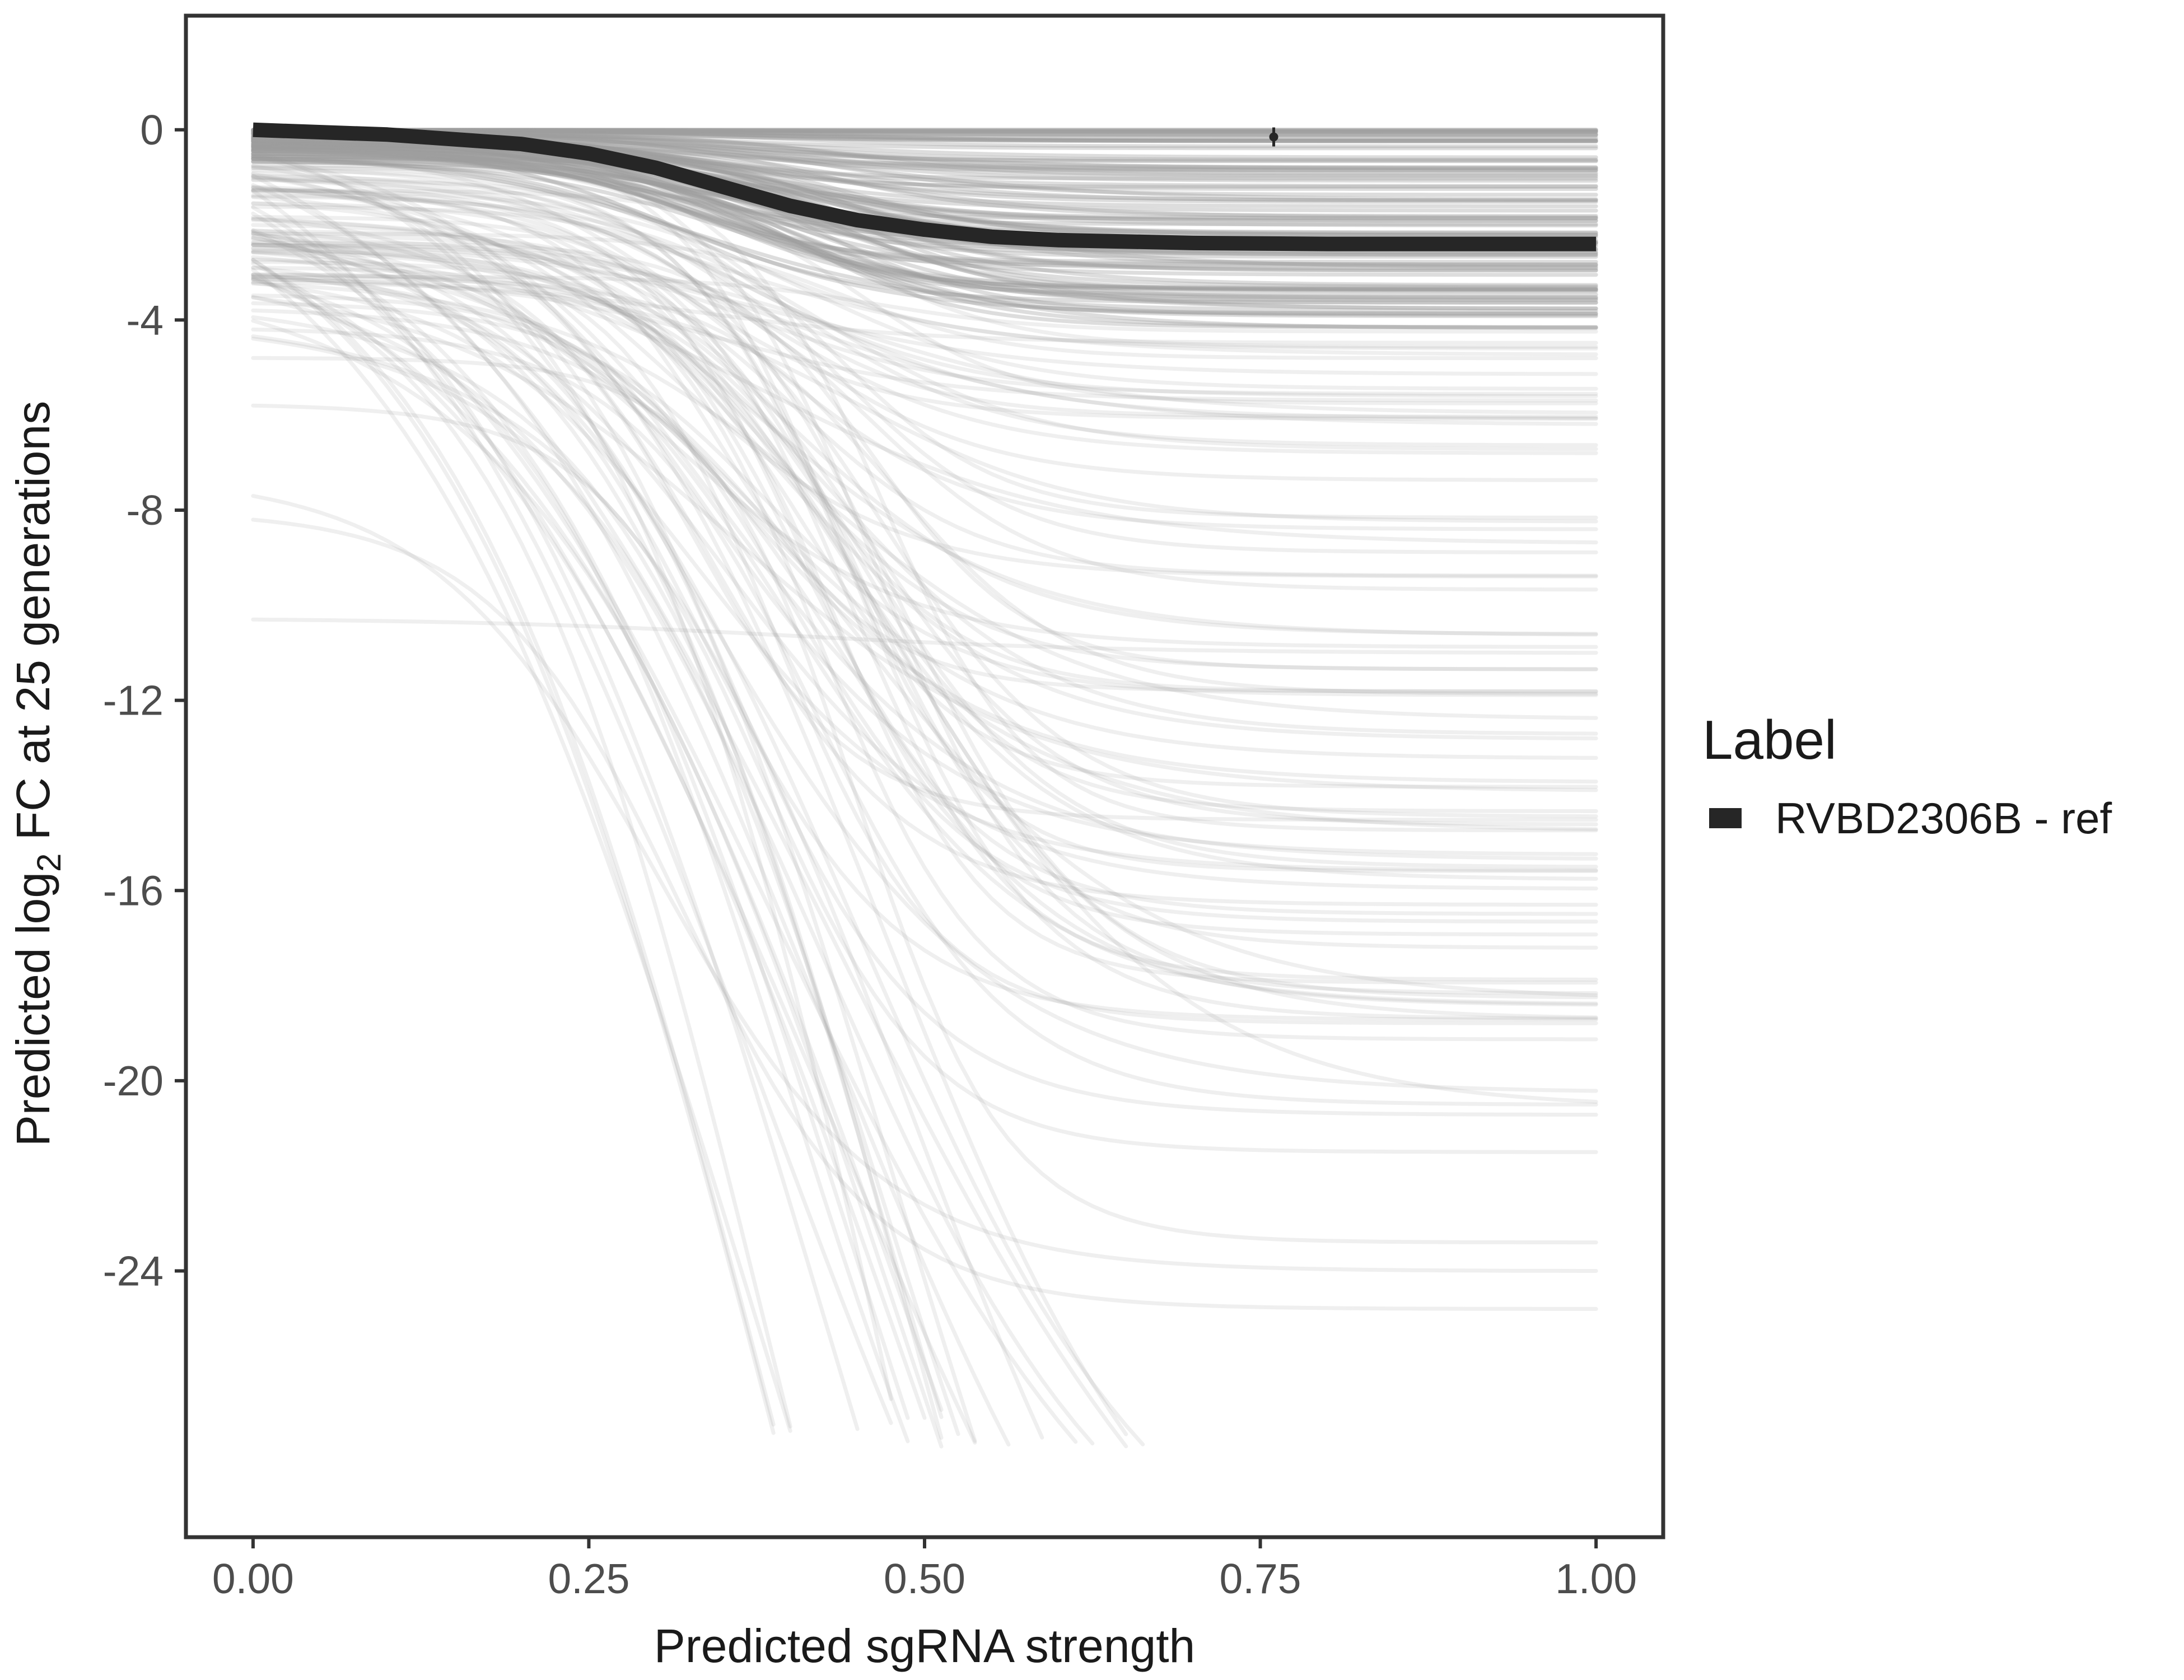  I want to click on x-tick-label: 1.00, so click(1596, 1579).